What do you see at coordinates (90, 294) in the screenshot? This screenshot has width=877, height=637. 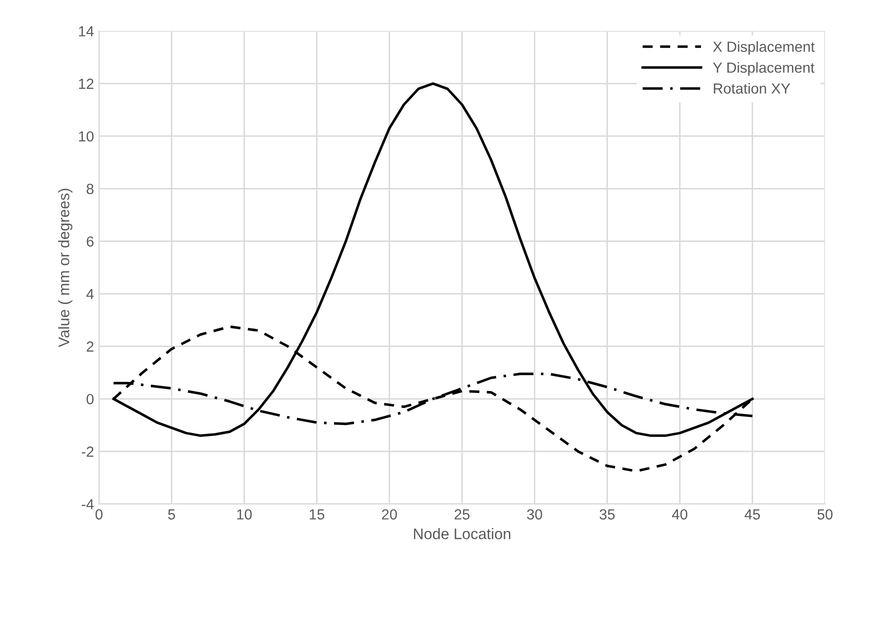 I see `y-tick-label: 4` at bounding box center [90, 294].